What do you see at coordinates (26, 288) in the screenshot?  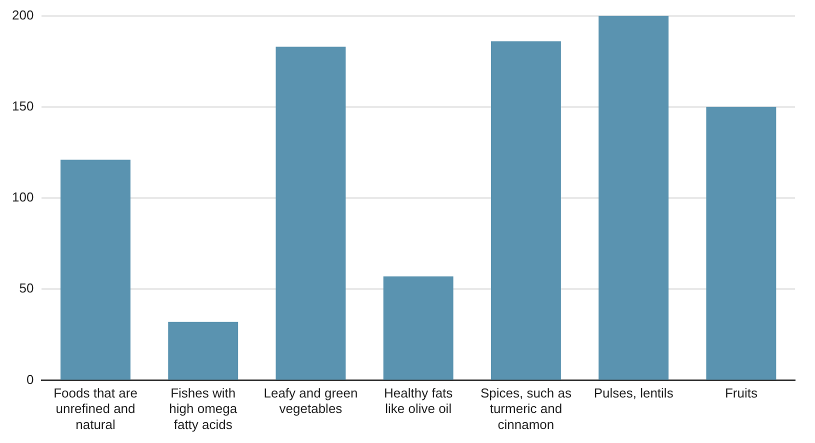 I see `y-tick-label: 50` at bounding box center [26, 288].